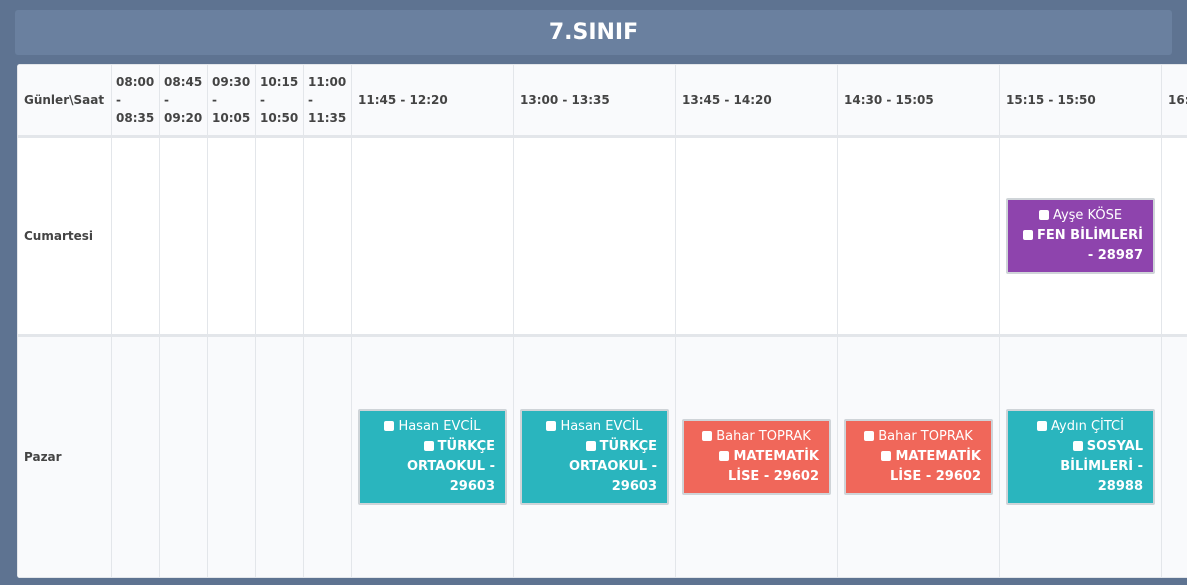  I want to click on column-header: 13:00 - 13:35, so click(594, 101).